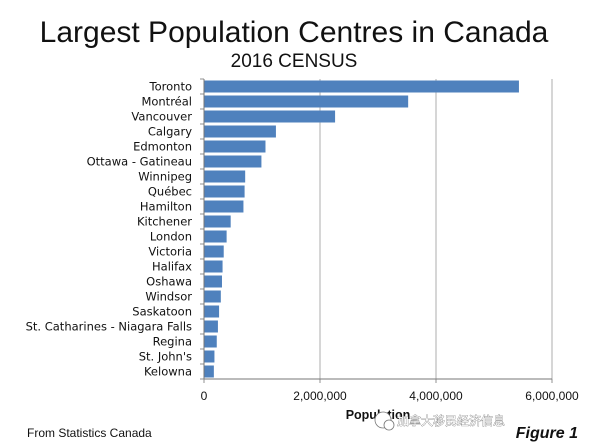  What do you see at coordinates (170, 252) in the screenshot?
I see `category-label: Victoria` at bounding box center [170, 252].